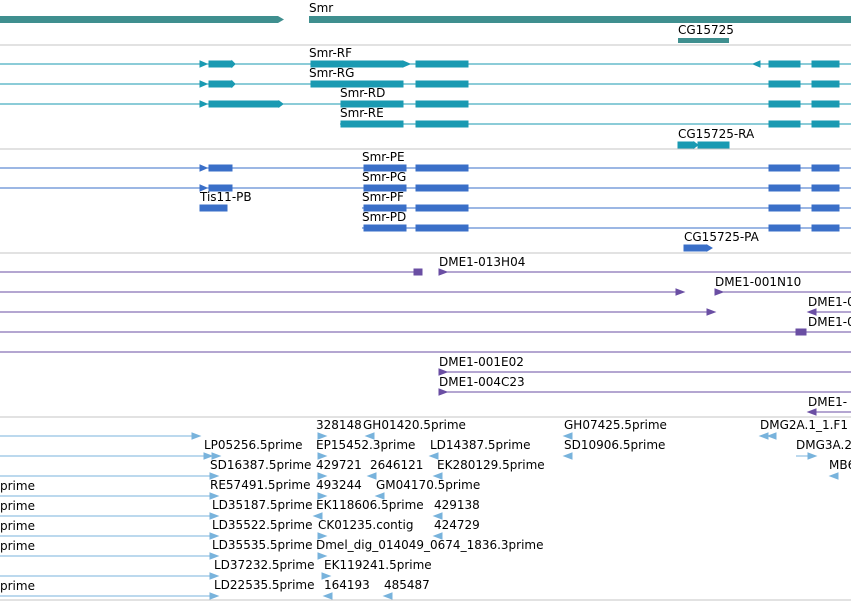 Image resolution: width=851 pixels, height=605 pixels. I want to click on gene-label-cg15725: CG15725, so click(706, 30).